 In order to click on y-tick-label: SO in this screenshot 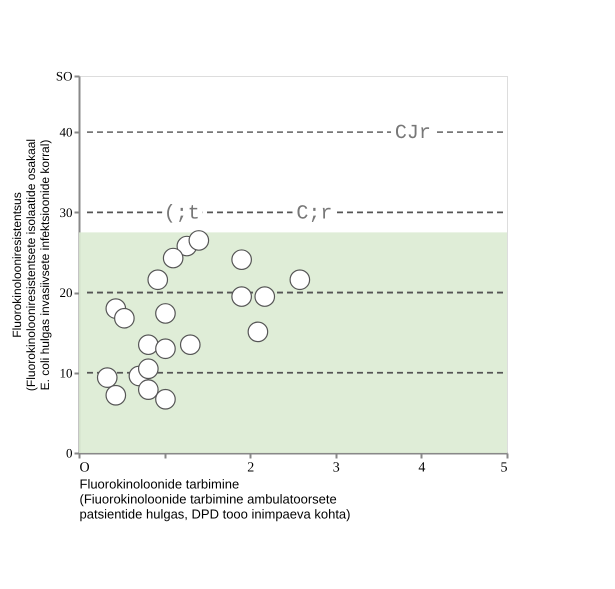, I will do `click(64, 76)`.